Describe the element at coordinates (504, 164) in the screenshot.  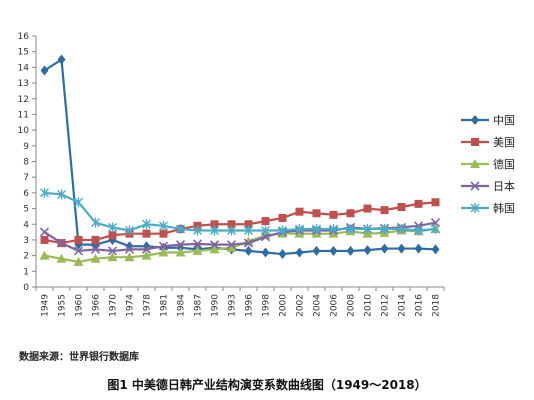
I see `legend-label: 德国` at that location.